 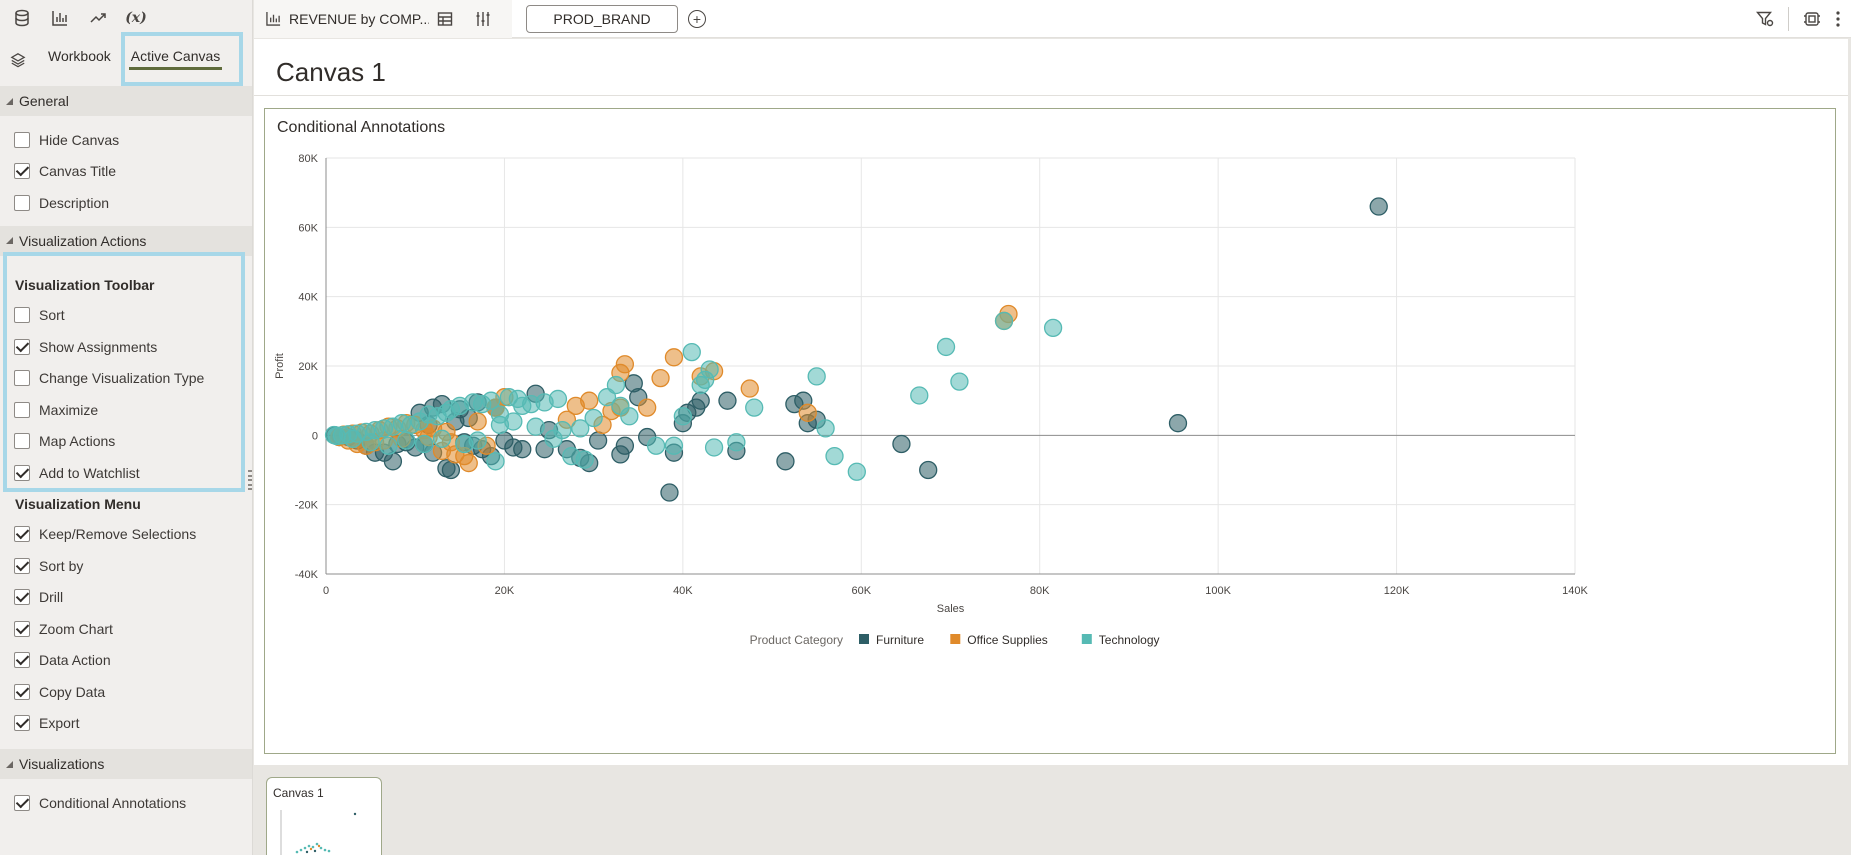 I want to click on option-hide-canvas: Hide Canvas, so click(x=133, y=140).